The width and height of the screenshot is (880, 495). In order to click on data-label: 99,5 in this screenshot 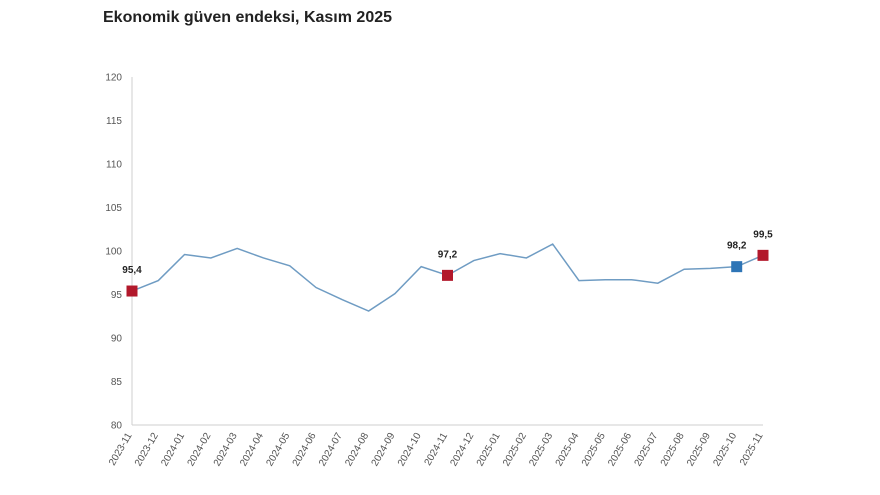, I will do `click(763, 234)`.